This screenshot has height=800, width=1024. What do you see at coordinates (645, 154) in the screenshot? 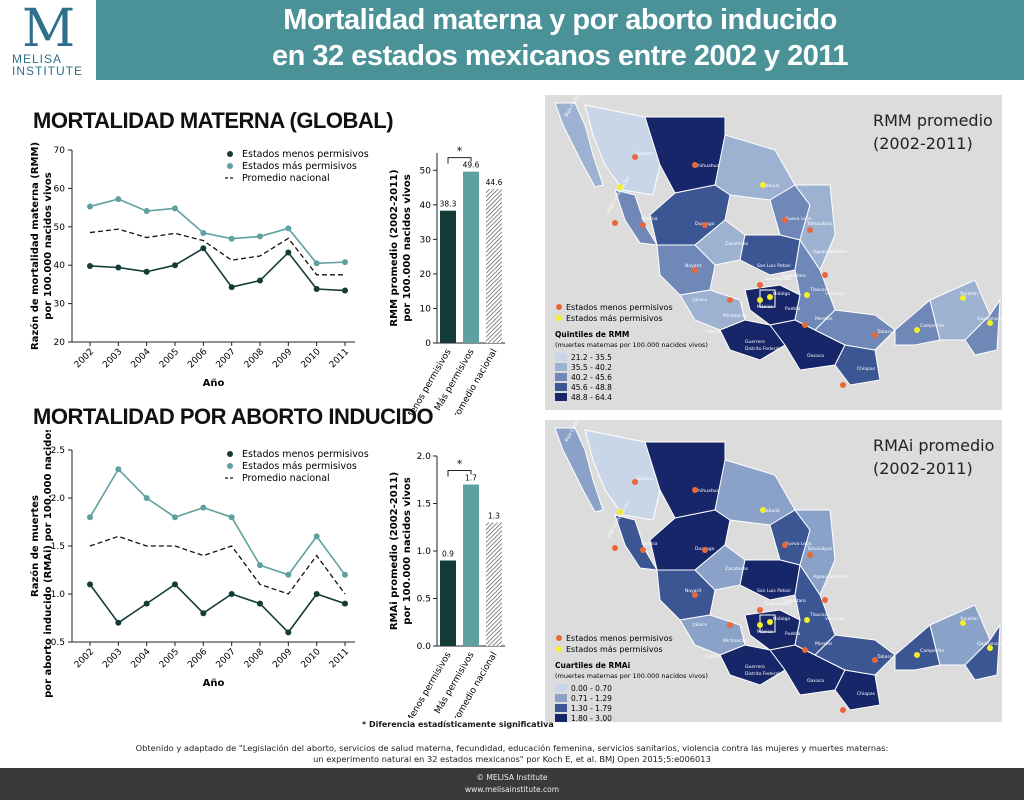
I see `state-label: Sonora` at bounding box center [645, 154].